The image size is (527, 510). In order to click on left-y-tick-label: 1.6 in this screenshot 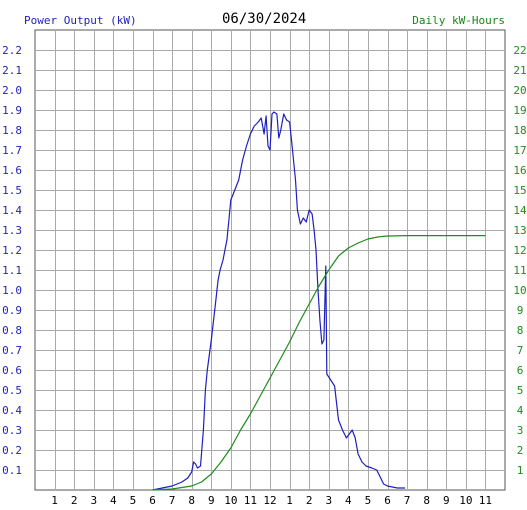, I will do `click(12, 170)`.